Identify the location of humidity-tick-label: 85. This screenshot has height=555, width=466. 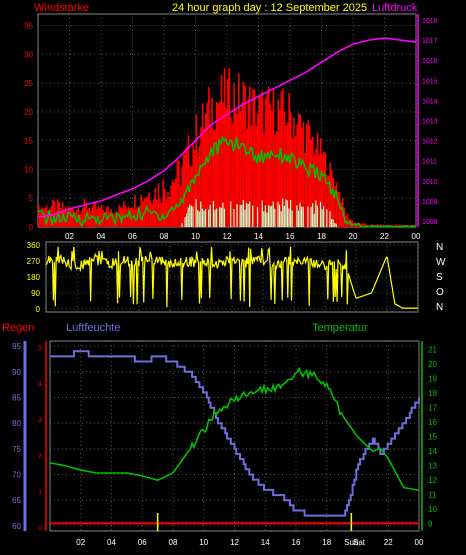
(16, 397).